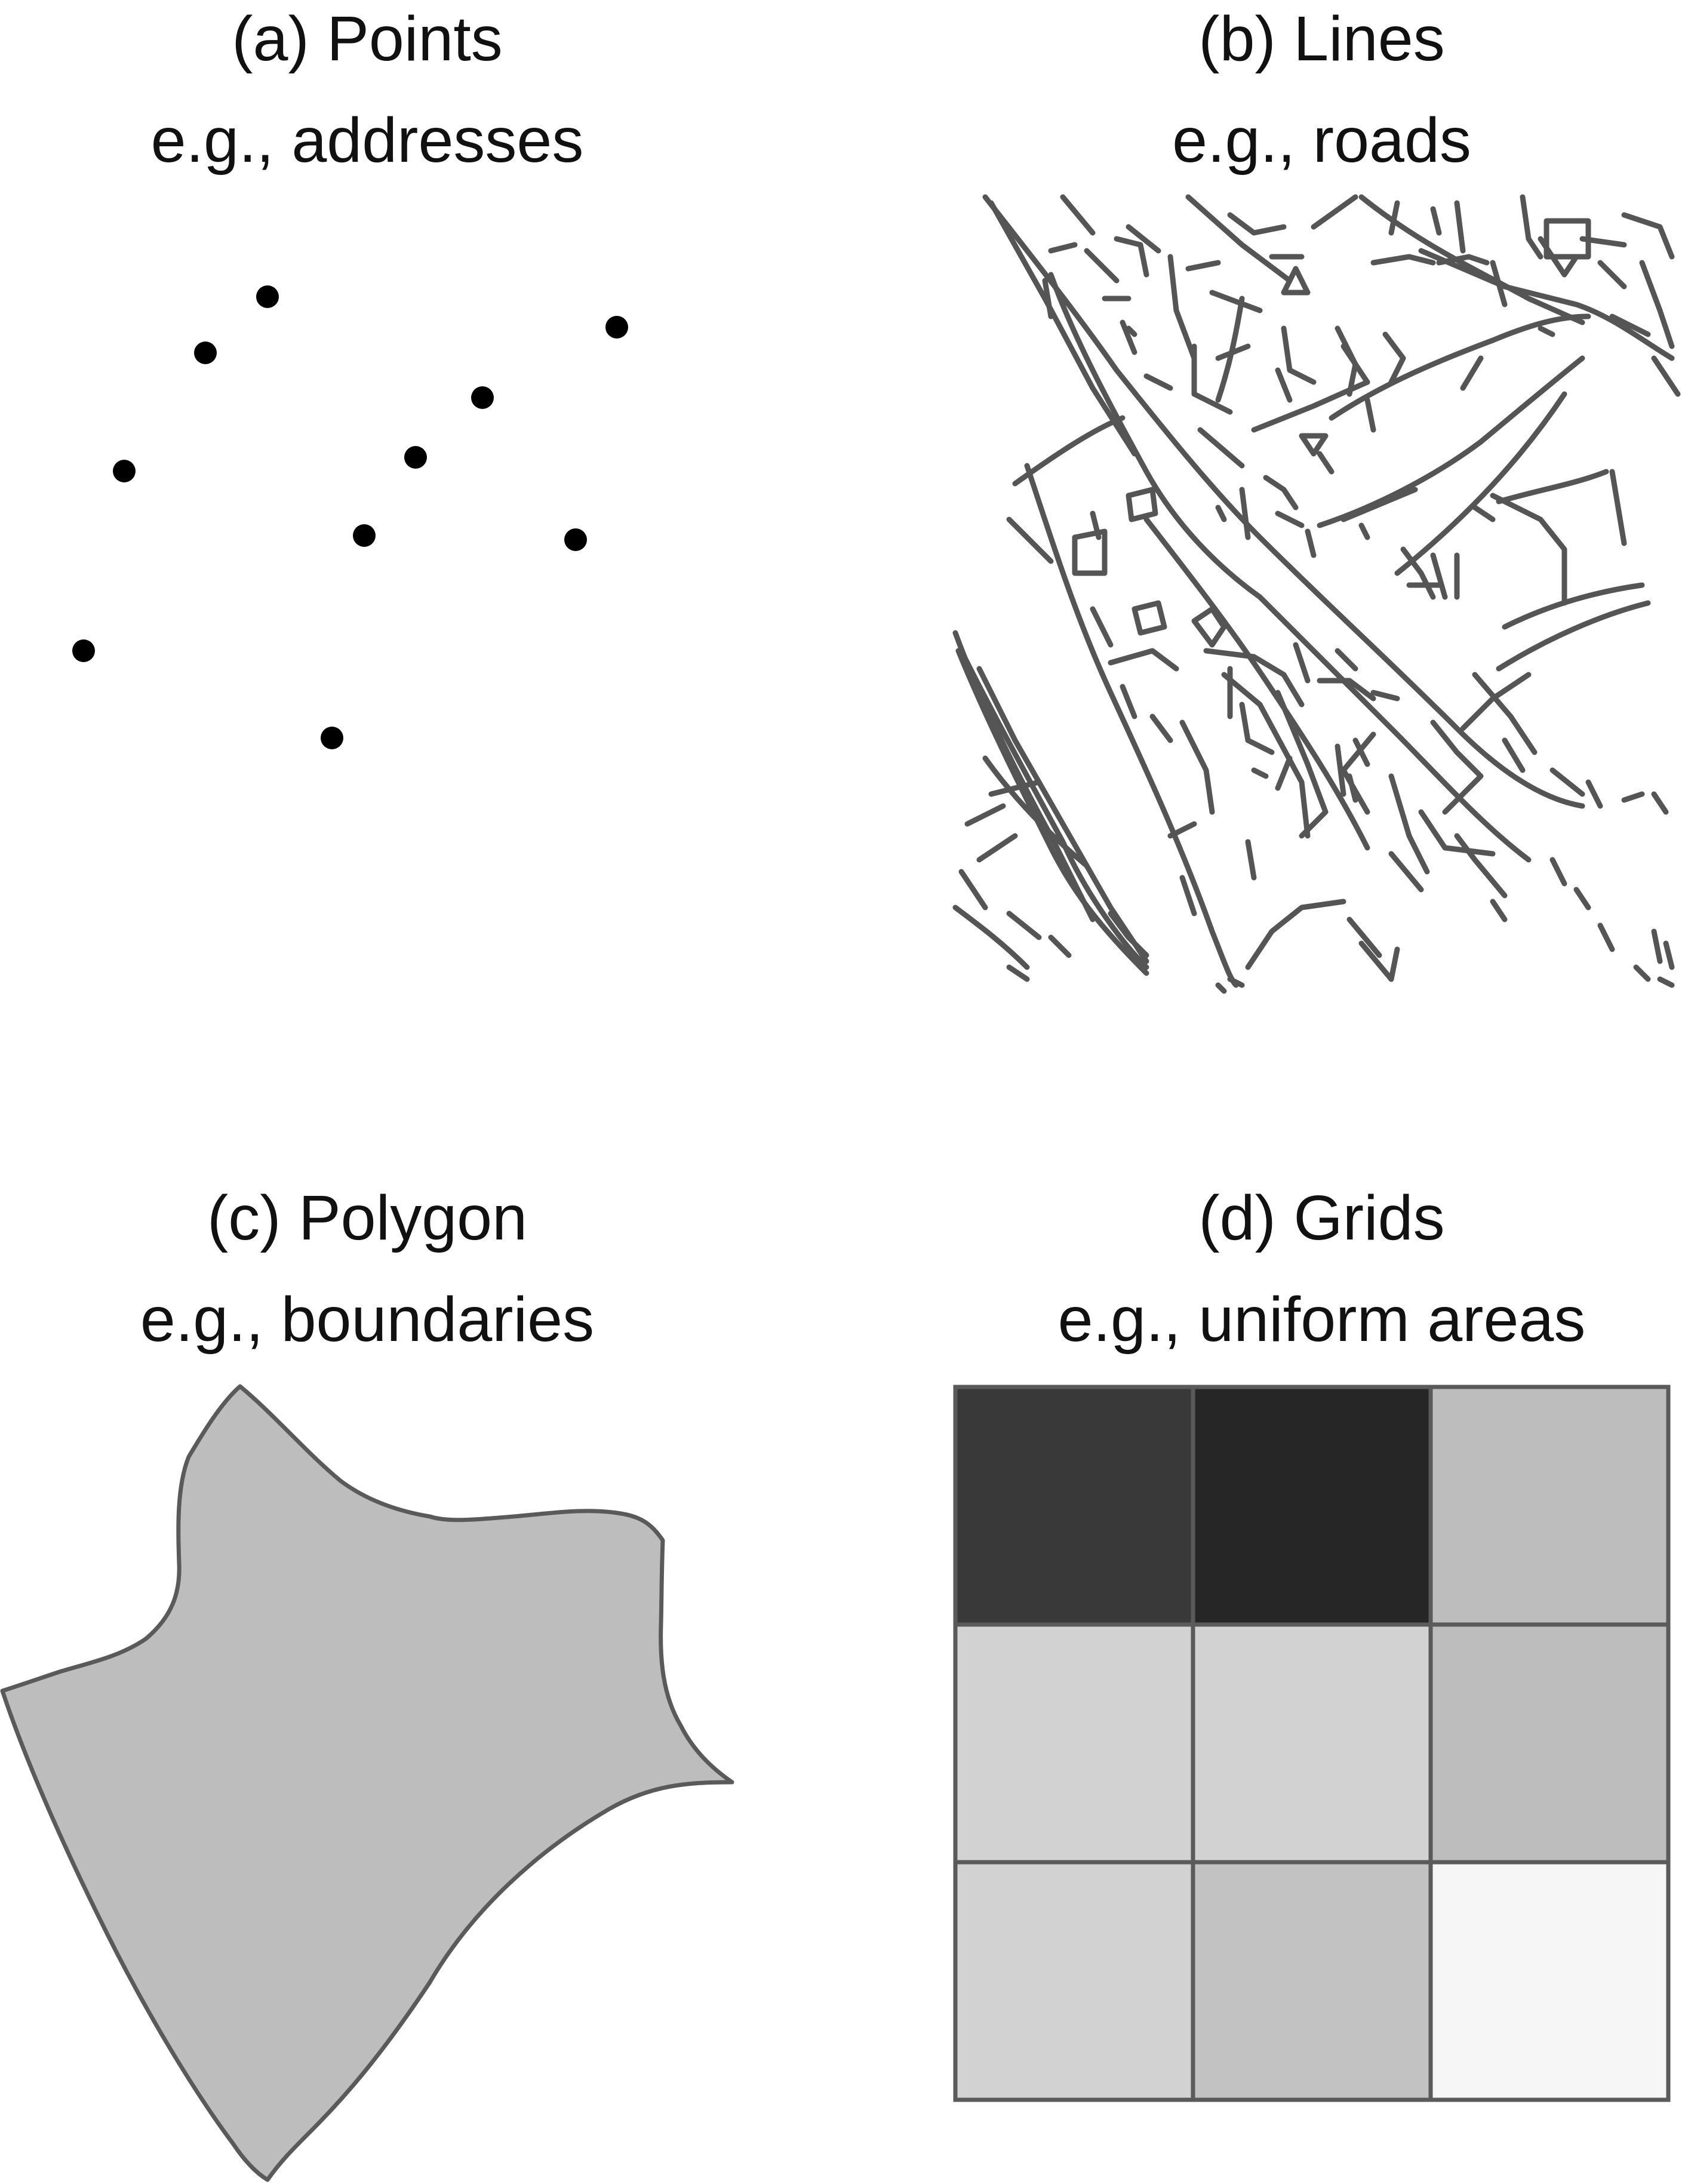 The image size is (1688, 2184). Describe the element at coordinates (1321, 1319) in the screenshot. I see `grids-subtitle: e.g., uniform areas` at that location.